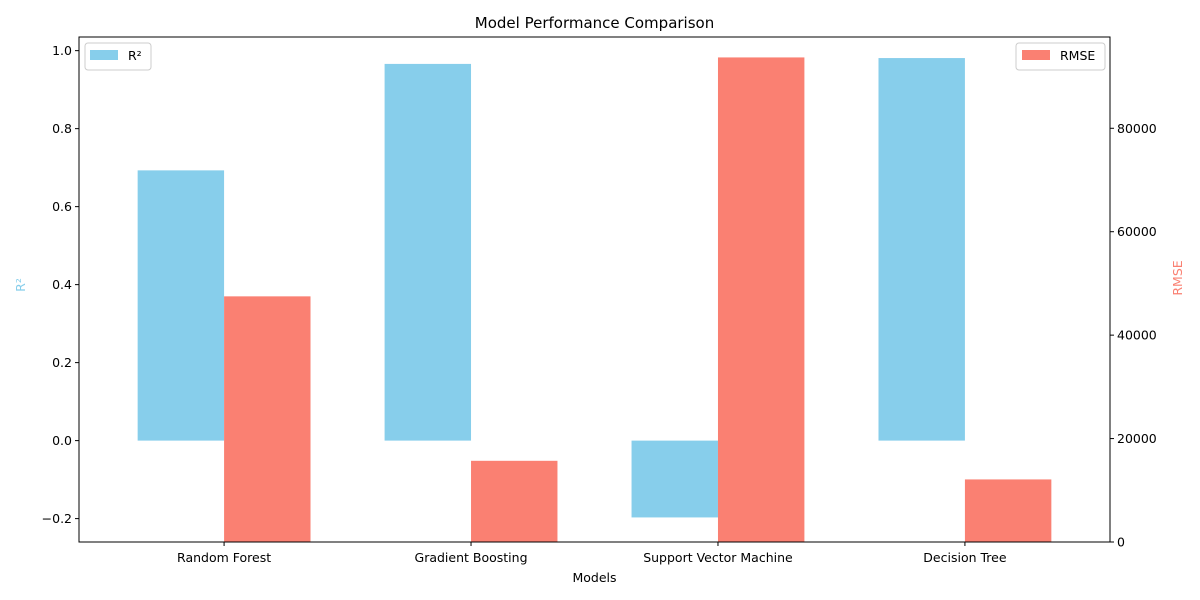  What do you see at coordinates (1077, 55) in the screenshot?
I see `legend-rmse-label: RMSE` at bounding box center [1077, 55].